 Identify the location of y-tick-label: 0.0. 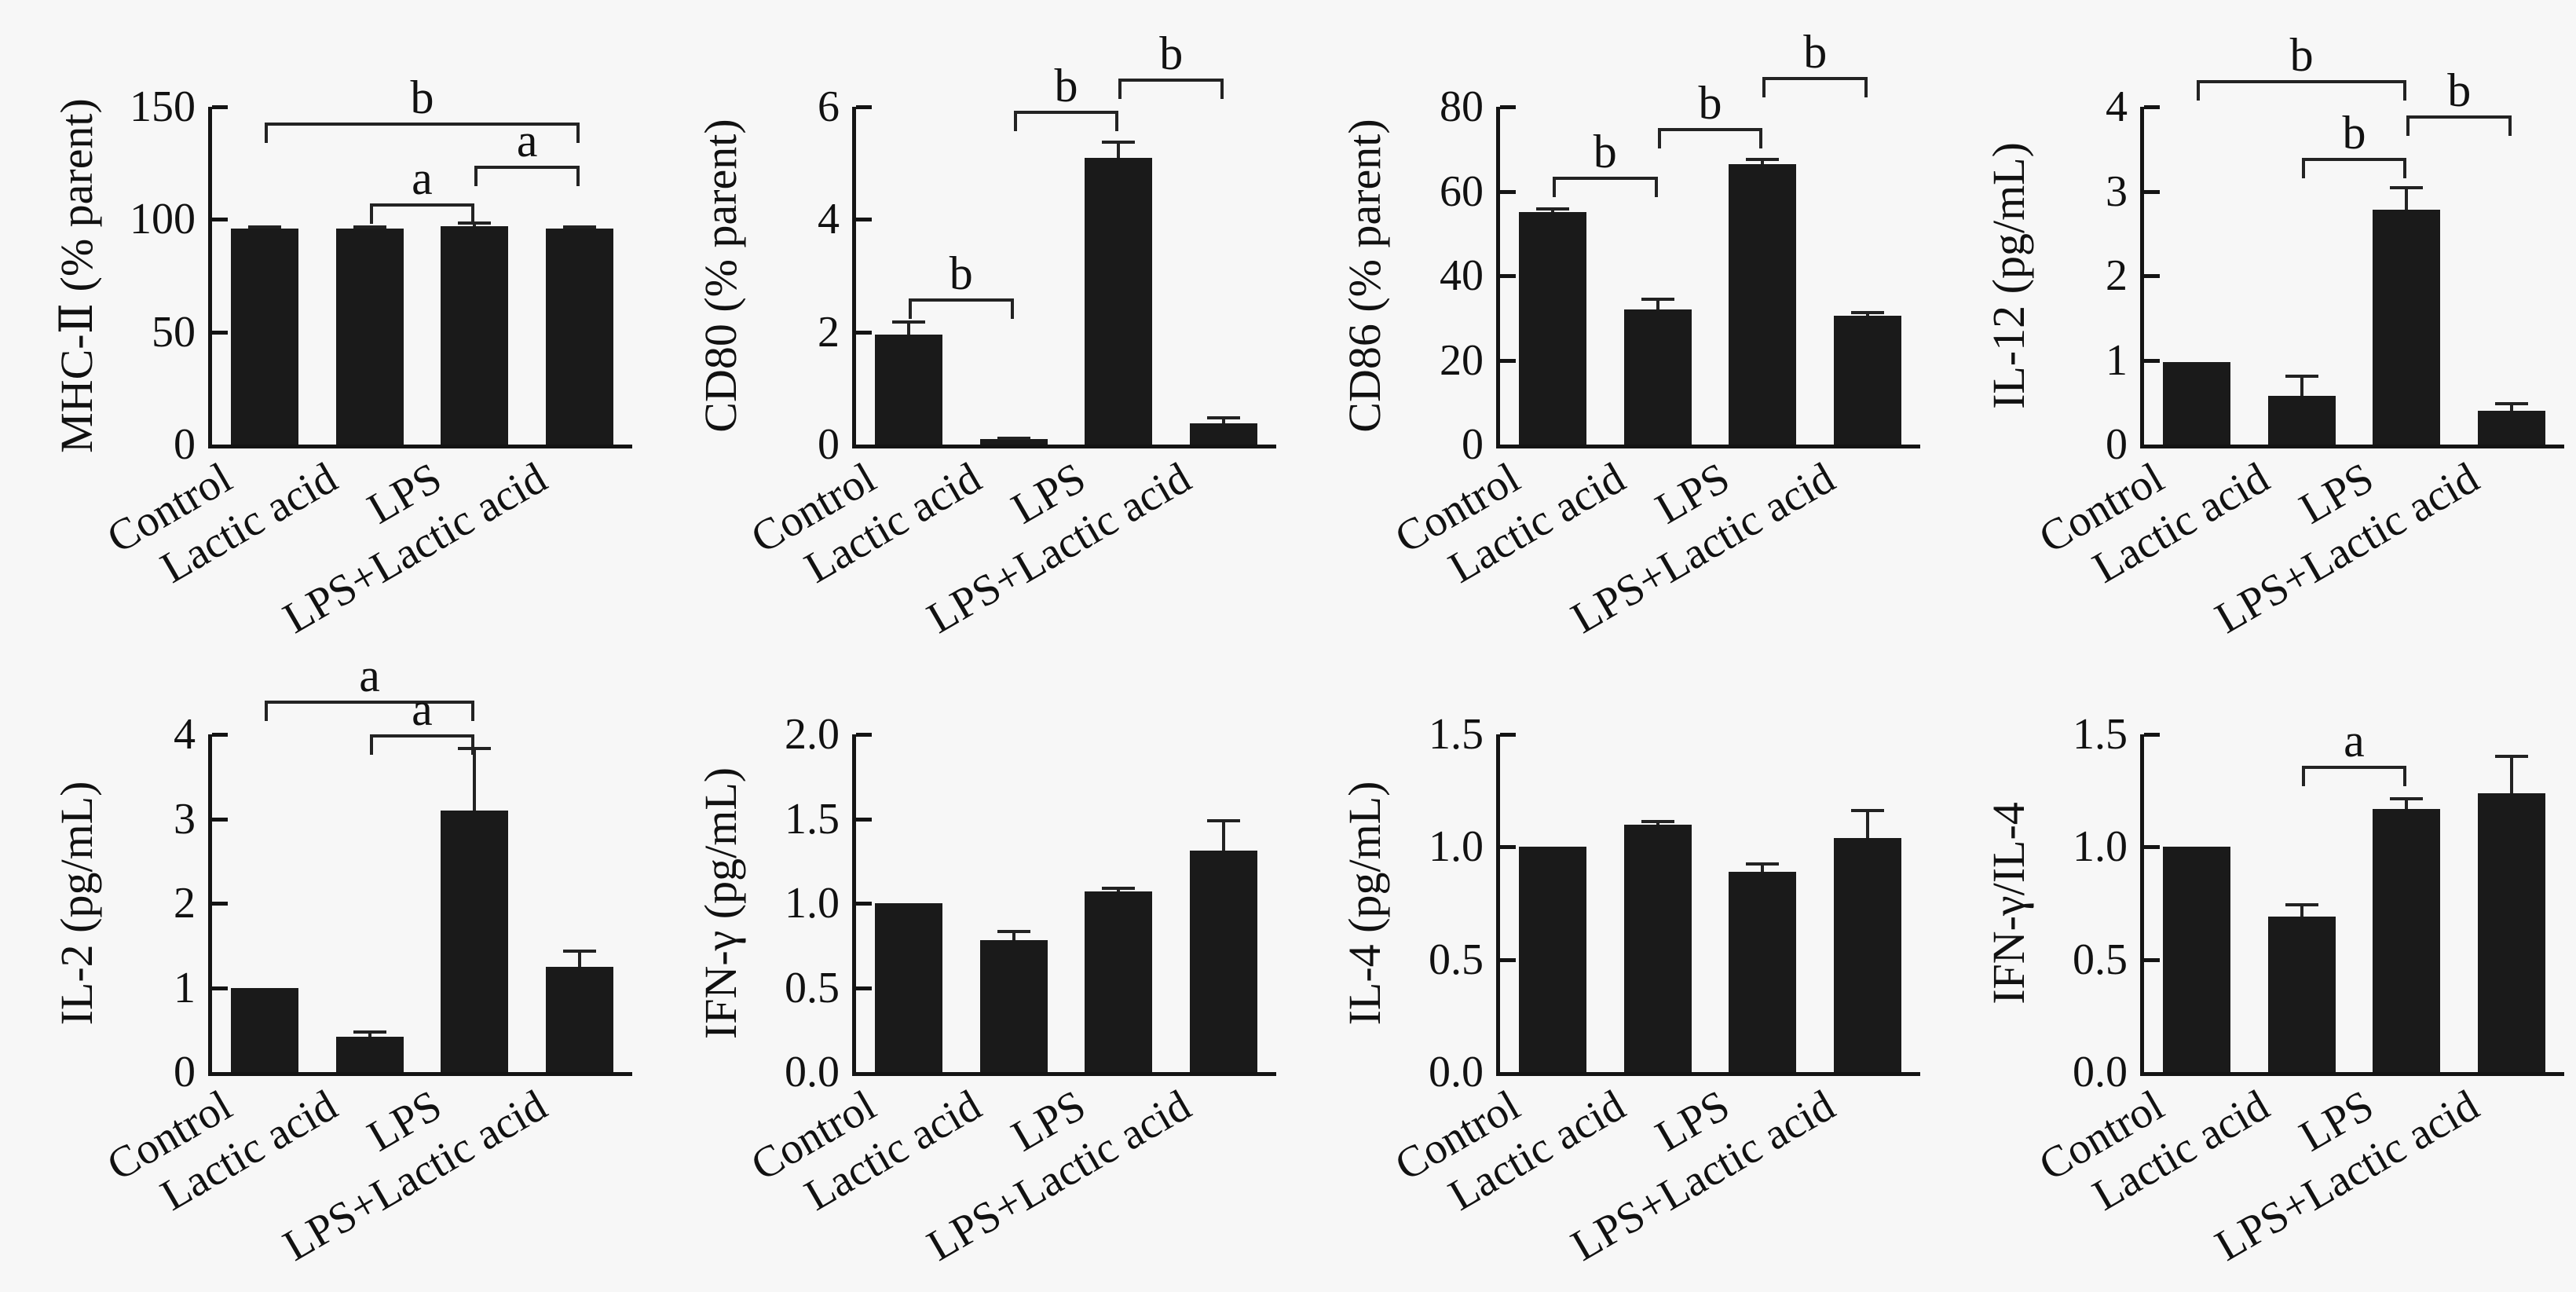
(813, 1072).